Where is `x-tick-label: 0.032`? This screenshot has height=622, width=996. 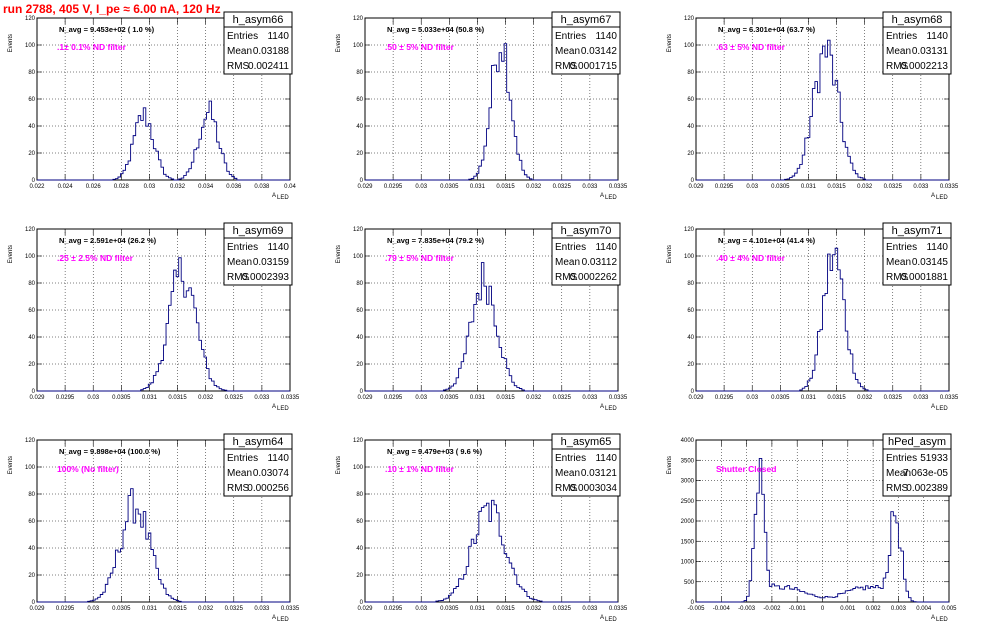 x-tick-label: 0.032 is located at coordinates (206, 609).